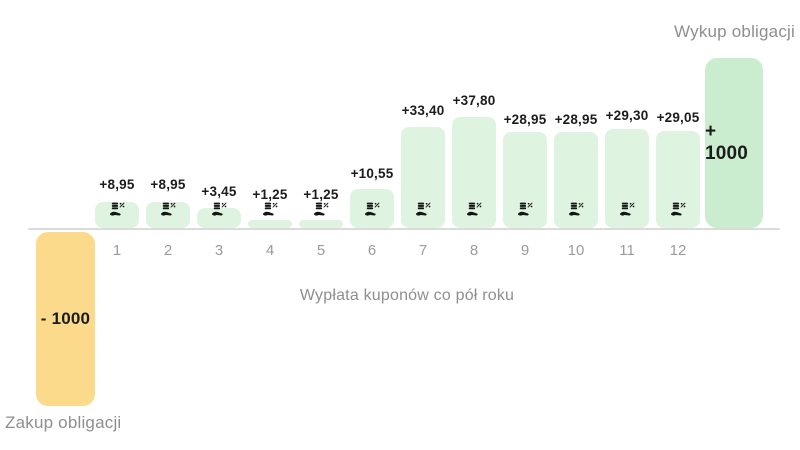 The width and height of the screenshot is (800, 450). Describe the element at coordinates (423, 250) in the screenshot. I see `x-tick-label: 7` at that location.